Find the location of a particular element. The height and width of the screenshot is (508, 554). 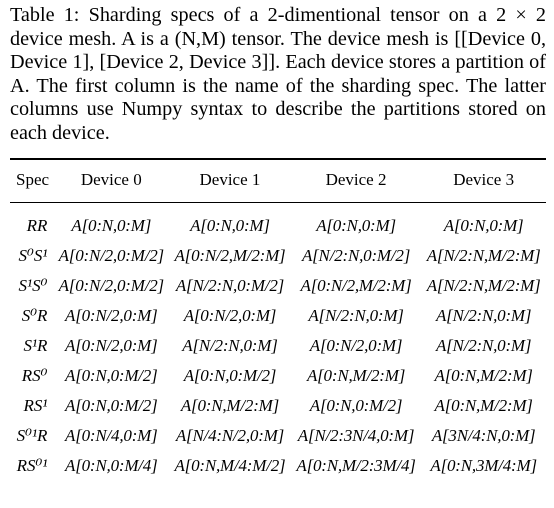

partition-device-1: A[0:N,M/2:M] is located at coordinates (230, 405).